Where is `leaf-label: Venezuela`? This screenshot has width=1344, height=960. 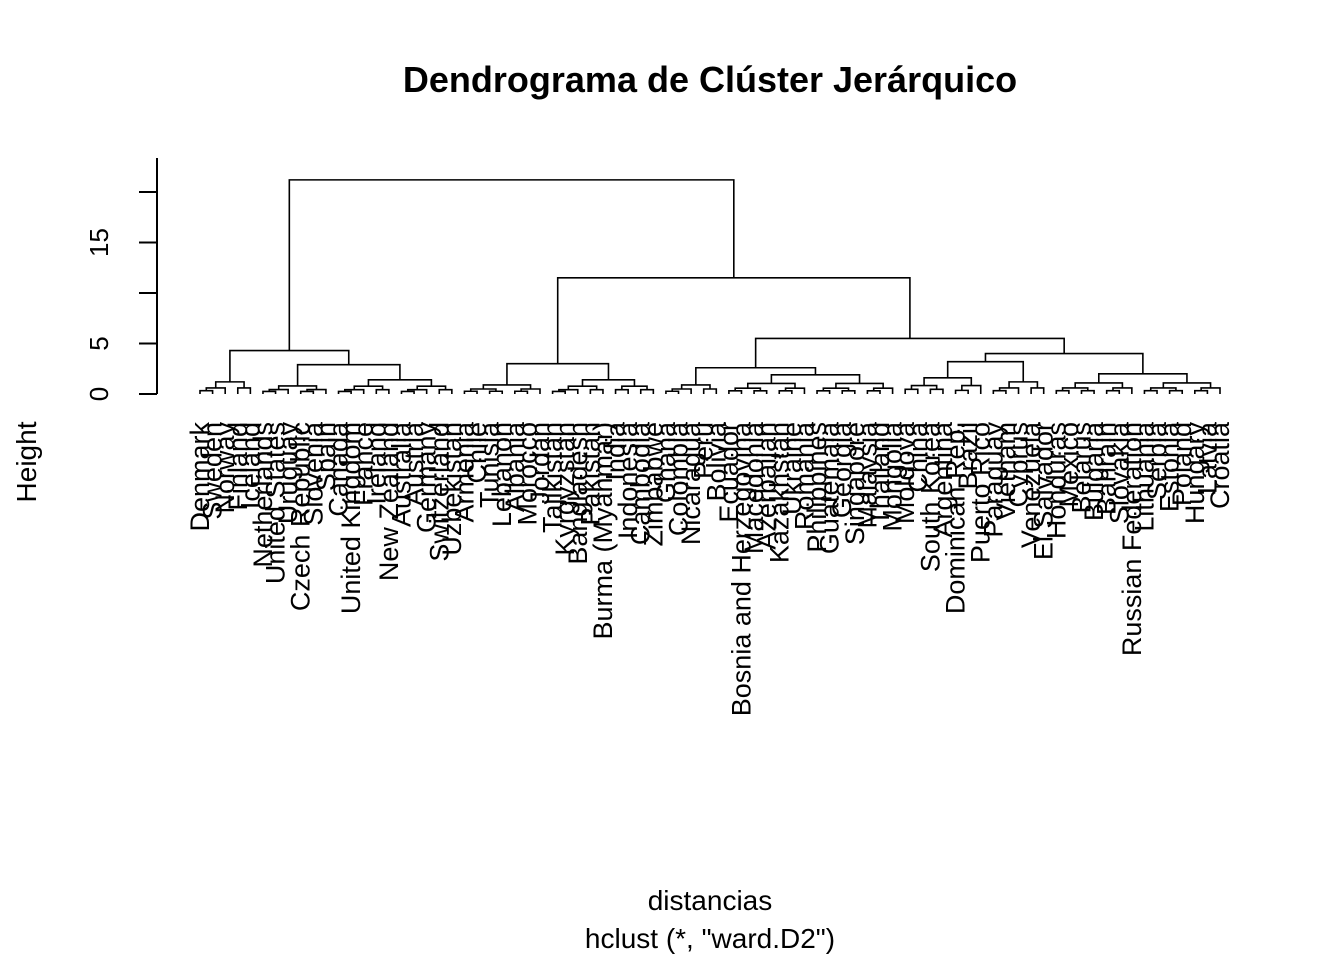 leaf-label: Venezuela is located at coordinates (1031, 484).